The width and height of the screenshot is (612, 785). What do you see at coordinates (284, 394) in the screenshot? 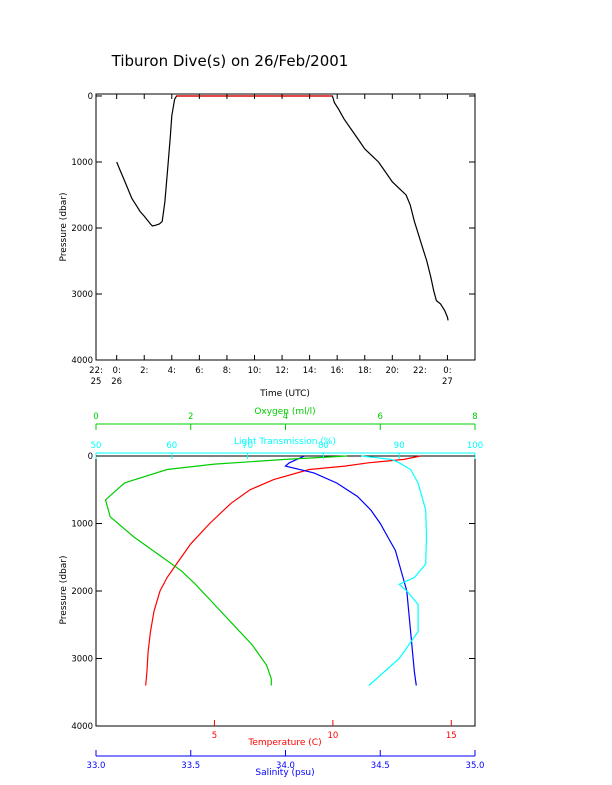
I see `top-x-axis-label: Time (UTC)` at bounding box center [284, 394].